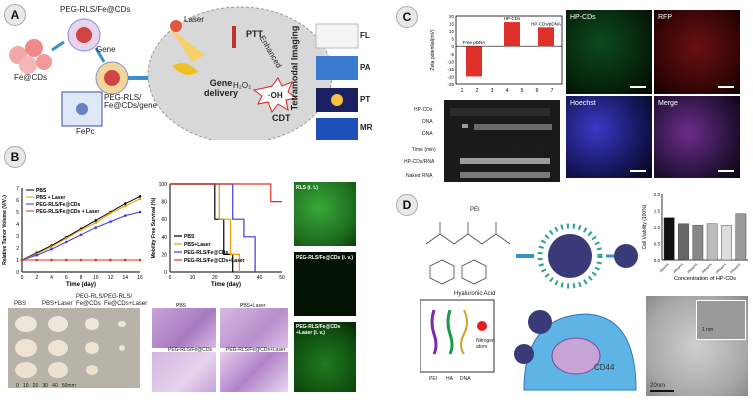  What do you see at coordinates (260, 278) in the screenshot?
I see `x-tick-label: 40` at bounding box center [260, 278].